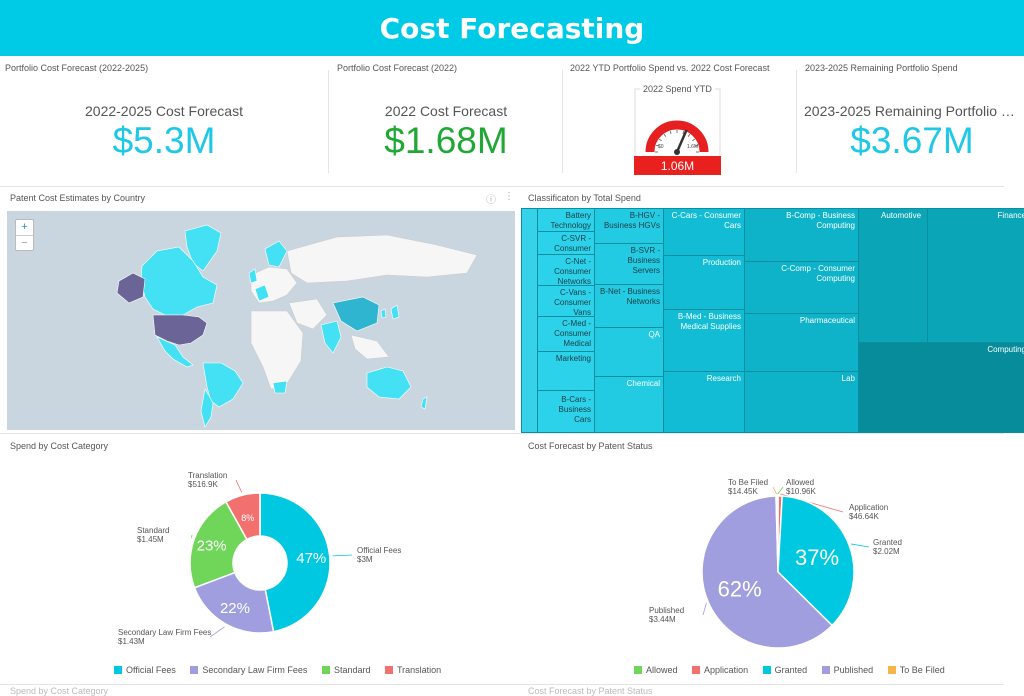 The image size is (1024, 696). What do you see at coordinates (59, 446) in the screenshot?
I see `category-chart-caption: Spend by Cost Category` at bounding box center [59, 446].